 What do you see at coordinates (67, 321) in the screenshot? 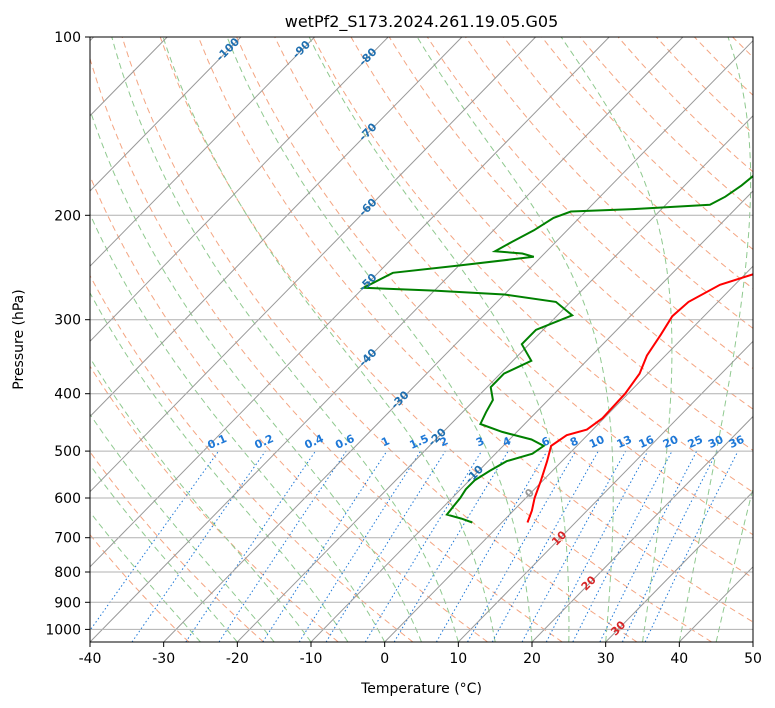
I see `y-tick-label: 300` at bounding box center [67, 321].